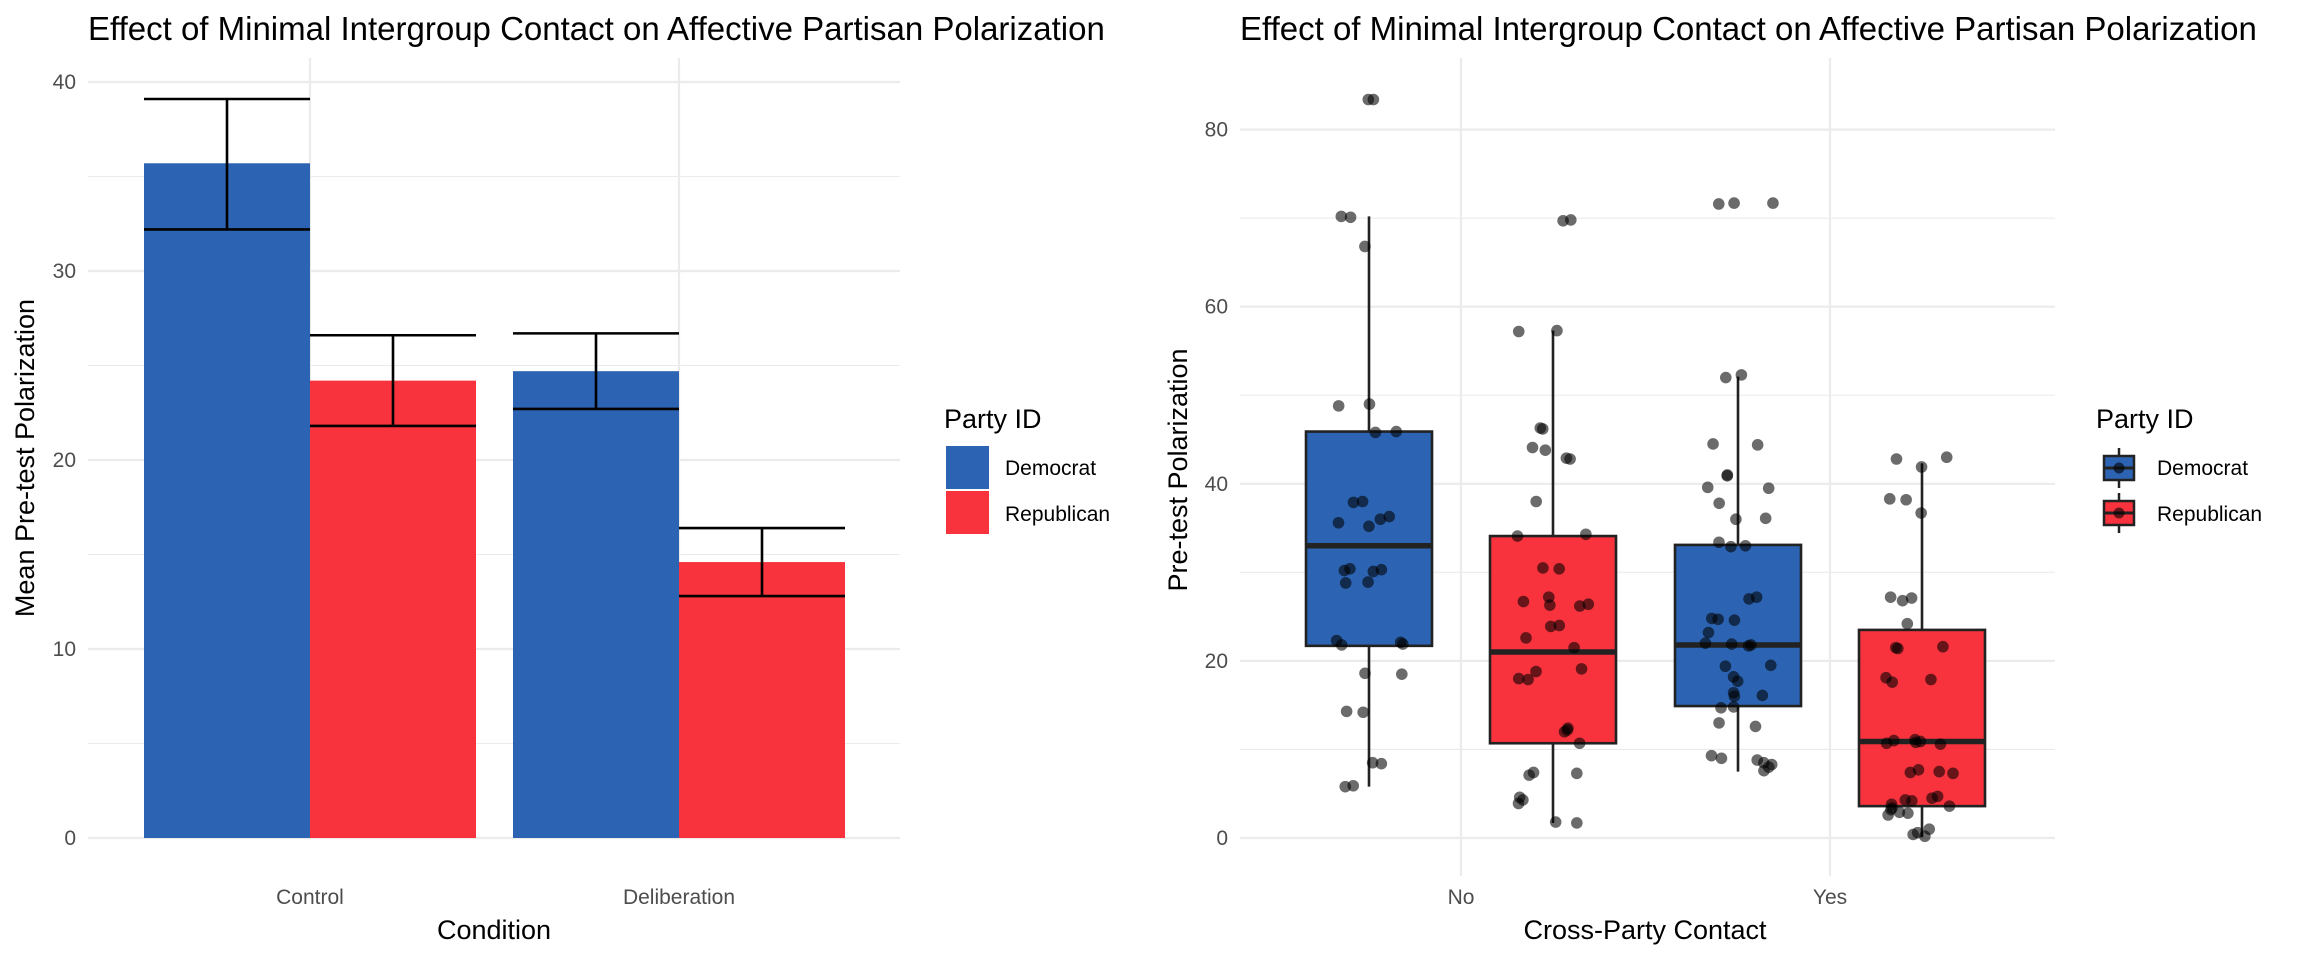 The image size is (2304, 960). I want to click on bar-y-tick-label: 0, so click(70, 838).